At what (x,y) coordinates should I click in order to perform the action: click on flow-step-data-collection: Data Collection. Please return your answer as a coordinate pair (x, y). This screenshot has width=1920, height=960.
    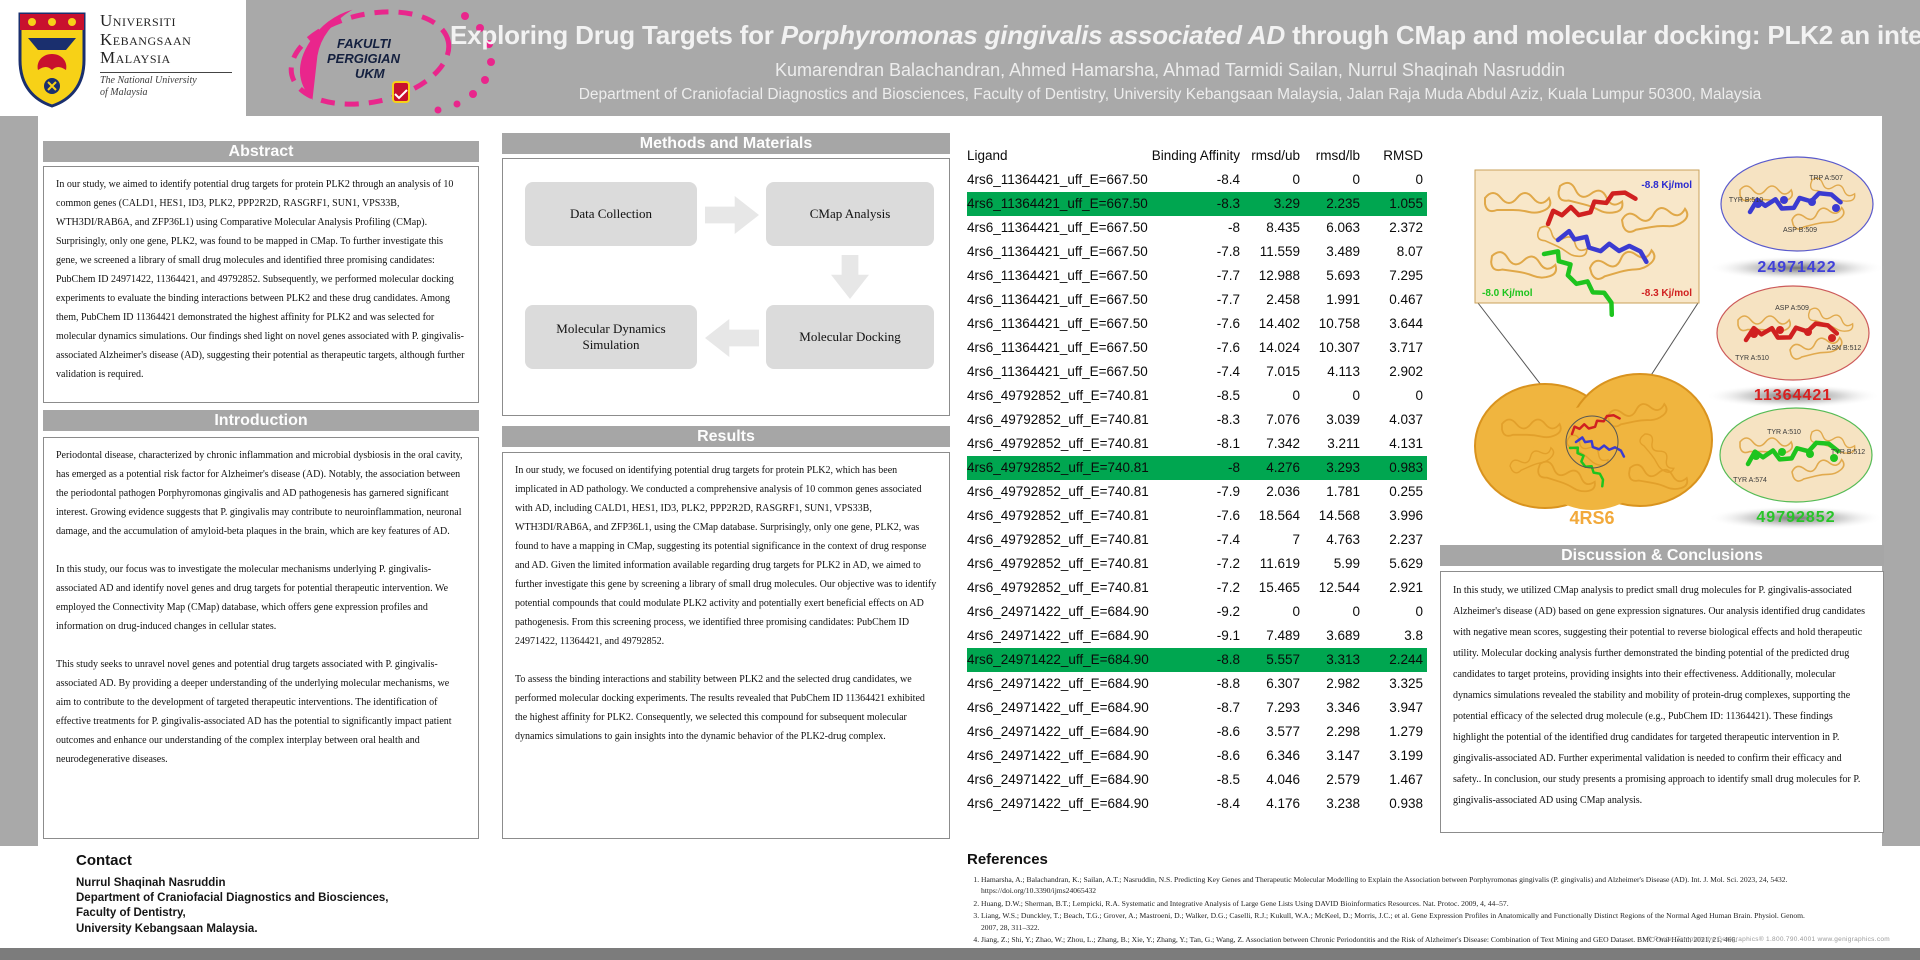
    Looking at the image, I should click on (611, 214).